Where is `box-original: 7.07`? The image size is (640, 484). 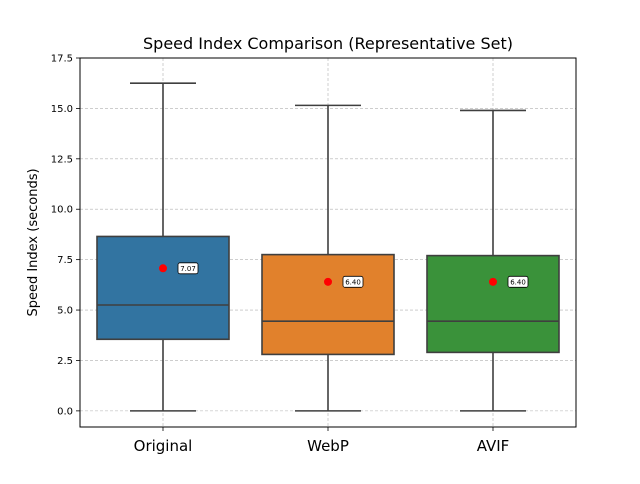
box-original: 7.07 is located at coordinates (163, 247).